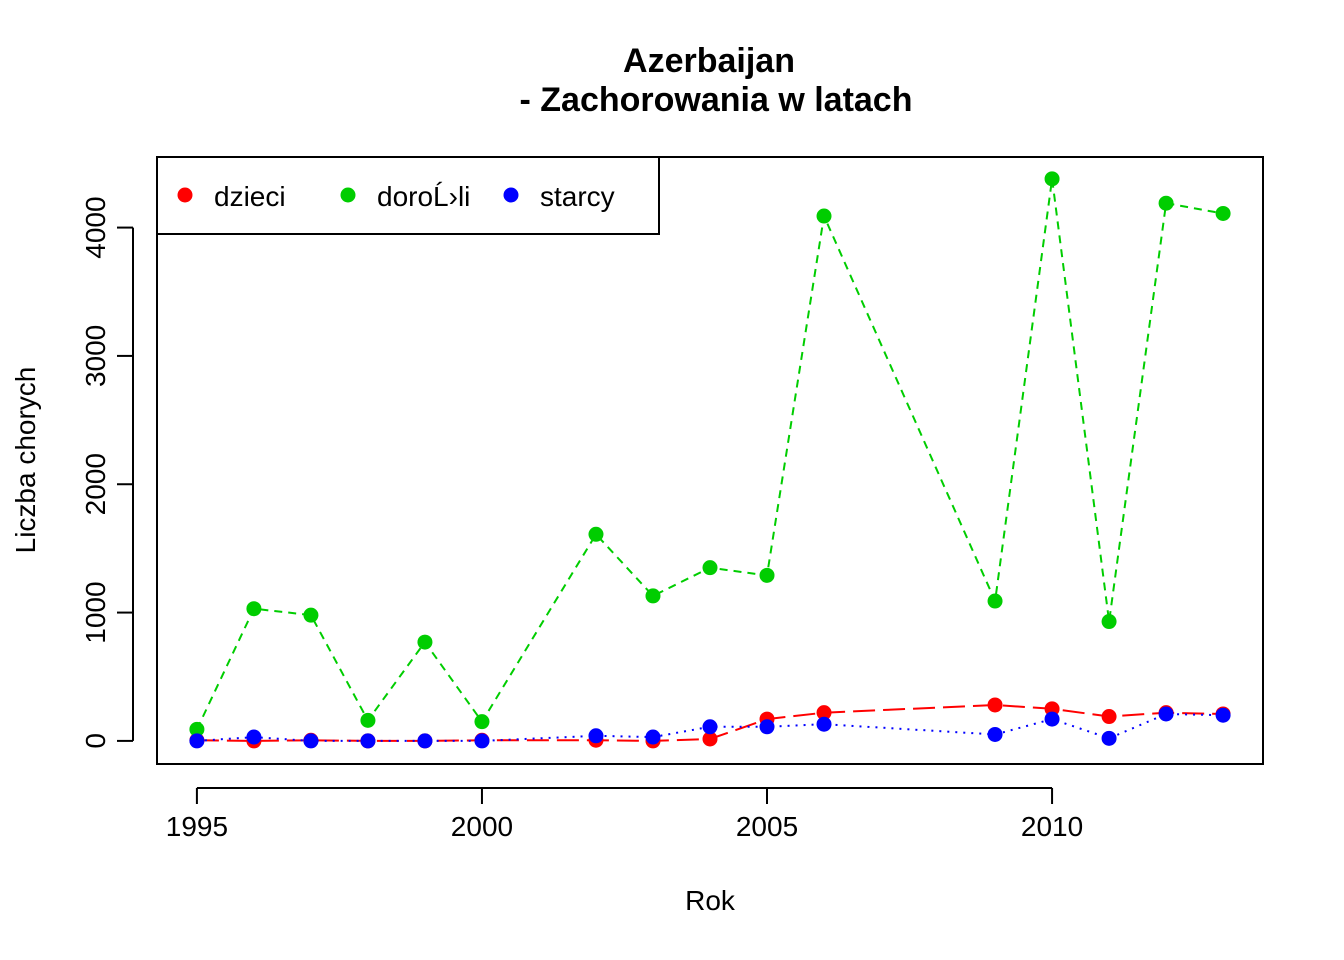  What do you see at coordinates (482, 826) in the screenshot?
I see `x-tick-label: 2000` at bounding box center [482, 826].